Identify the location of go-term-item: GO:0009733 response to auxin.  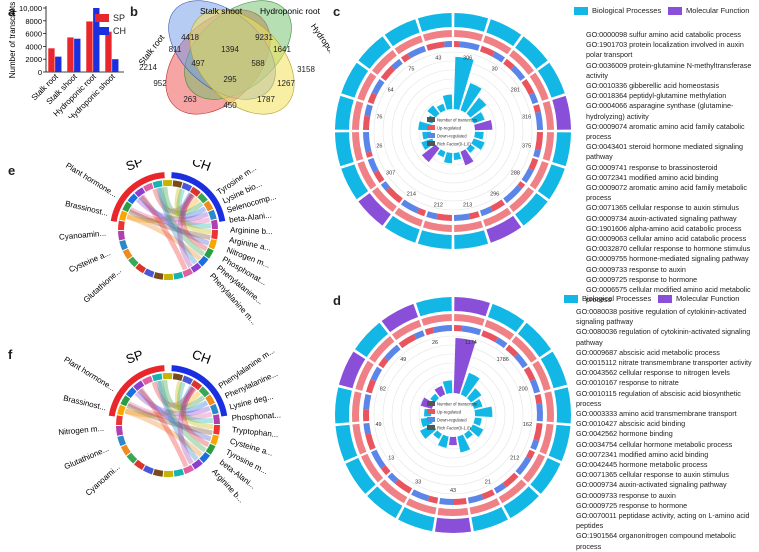
(626, 495).